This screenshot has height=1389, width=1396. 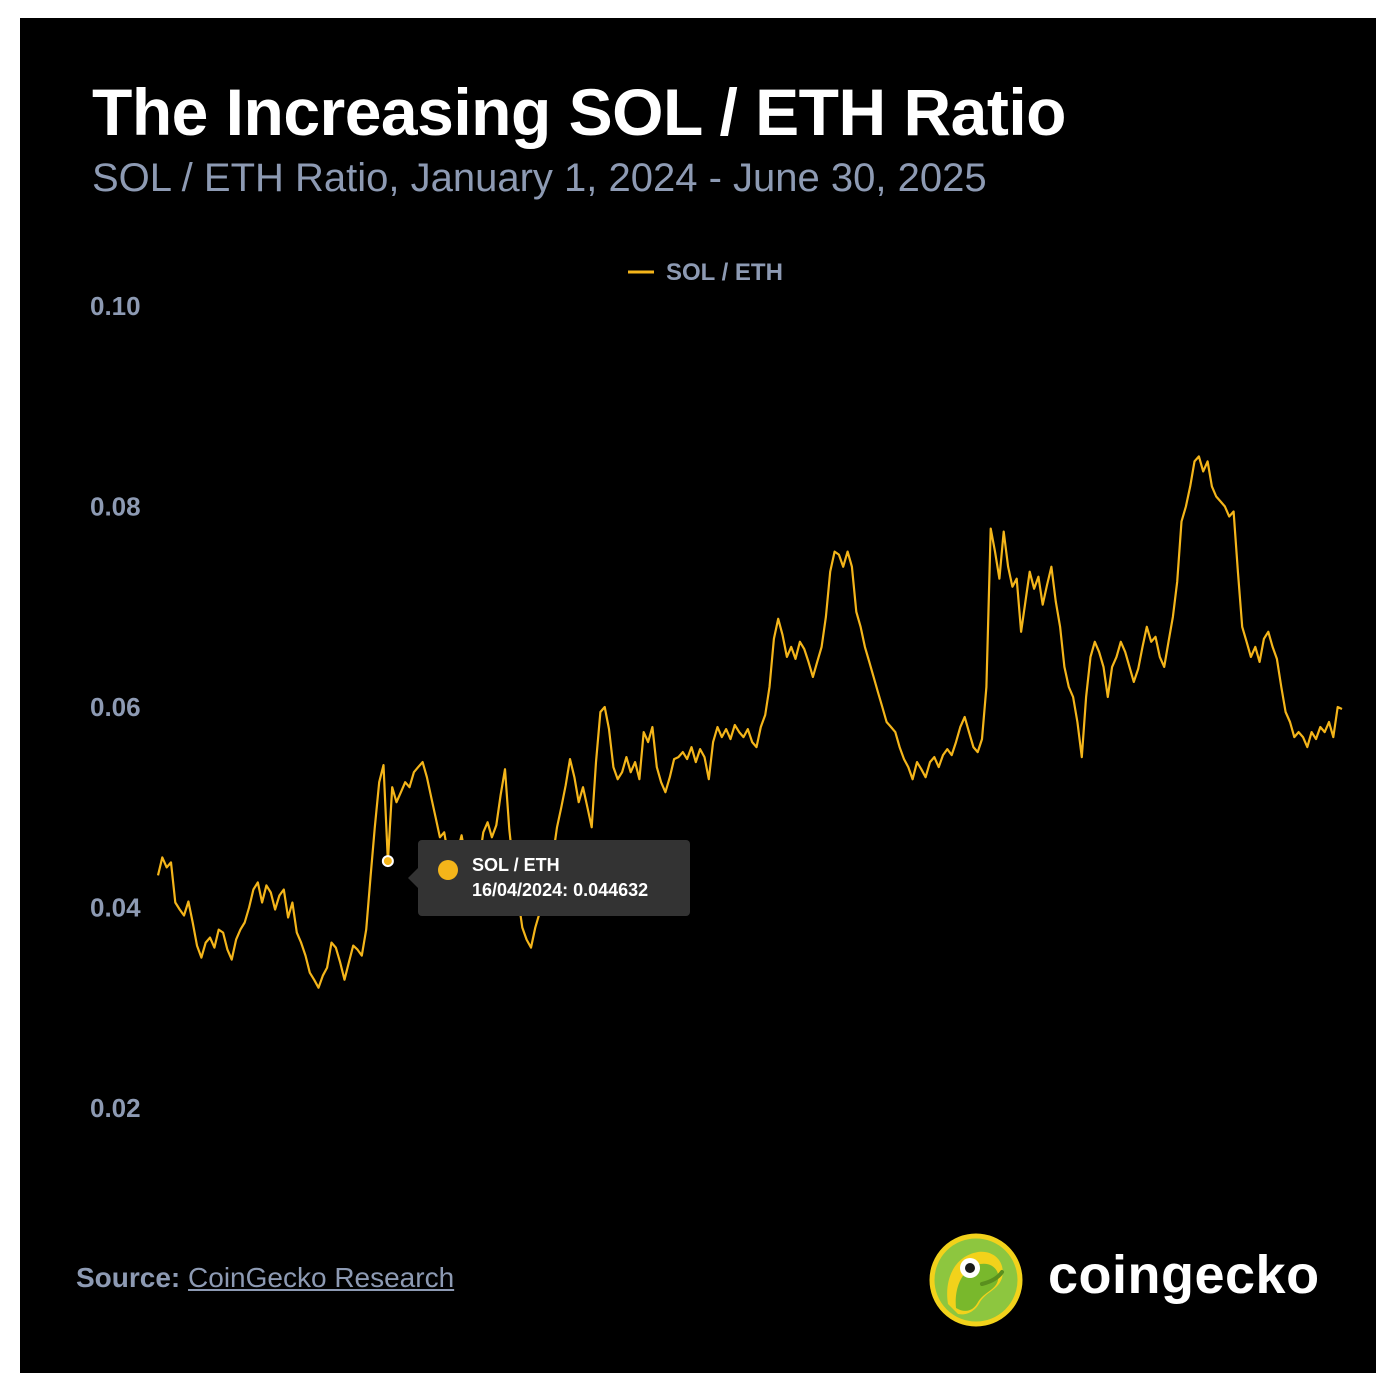 I want to click on hover-layer, so click(x=387, y=861).